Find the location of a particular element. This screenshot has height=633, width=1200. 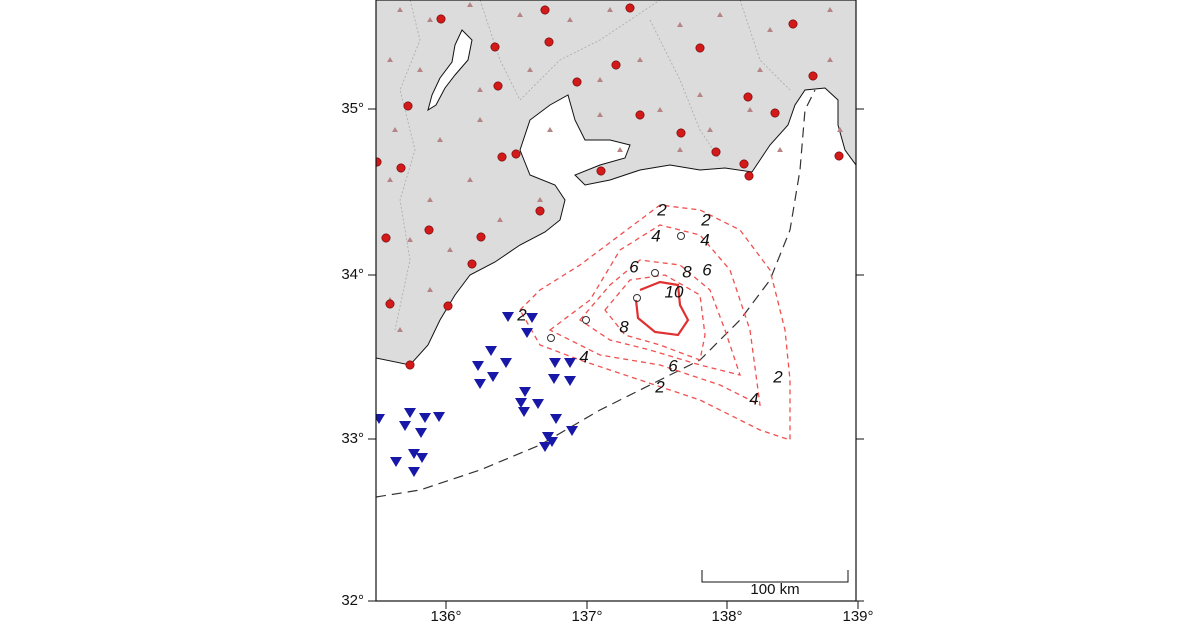

scale-bar-line is located at coordinates (775, 576).